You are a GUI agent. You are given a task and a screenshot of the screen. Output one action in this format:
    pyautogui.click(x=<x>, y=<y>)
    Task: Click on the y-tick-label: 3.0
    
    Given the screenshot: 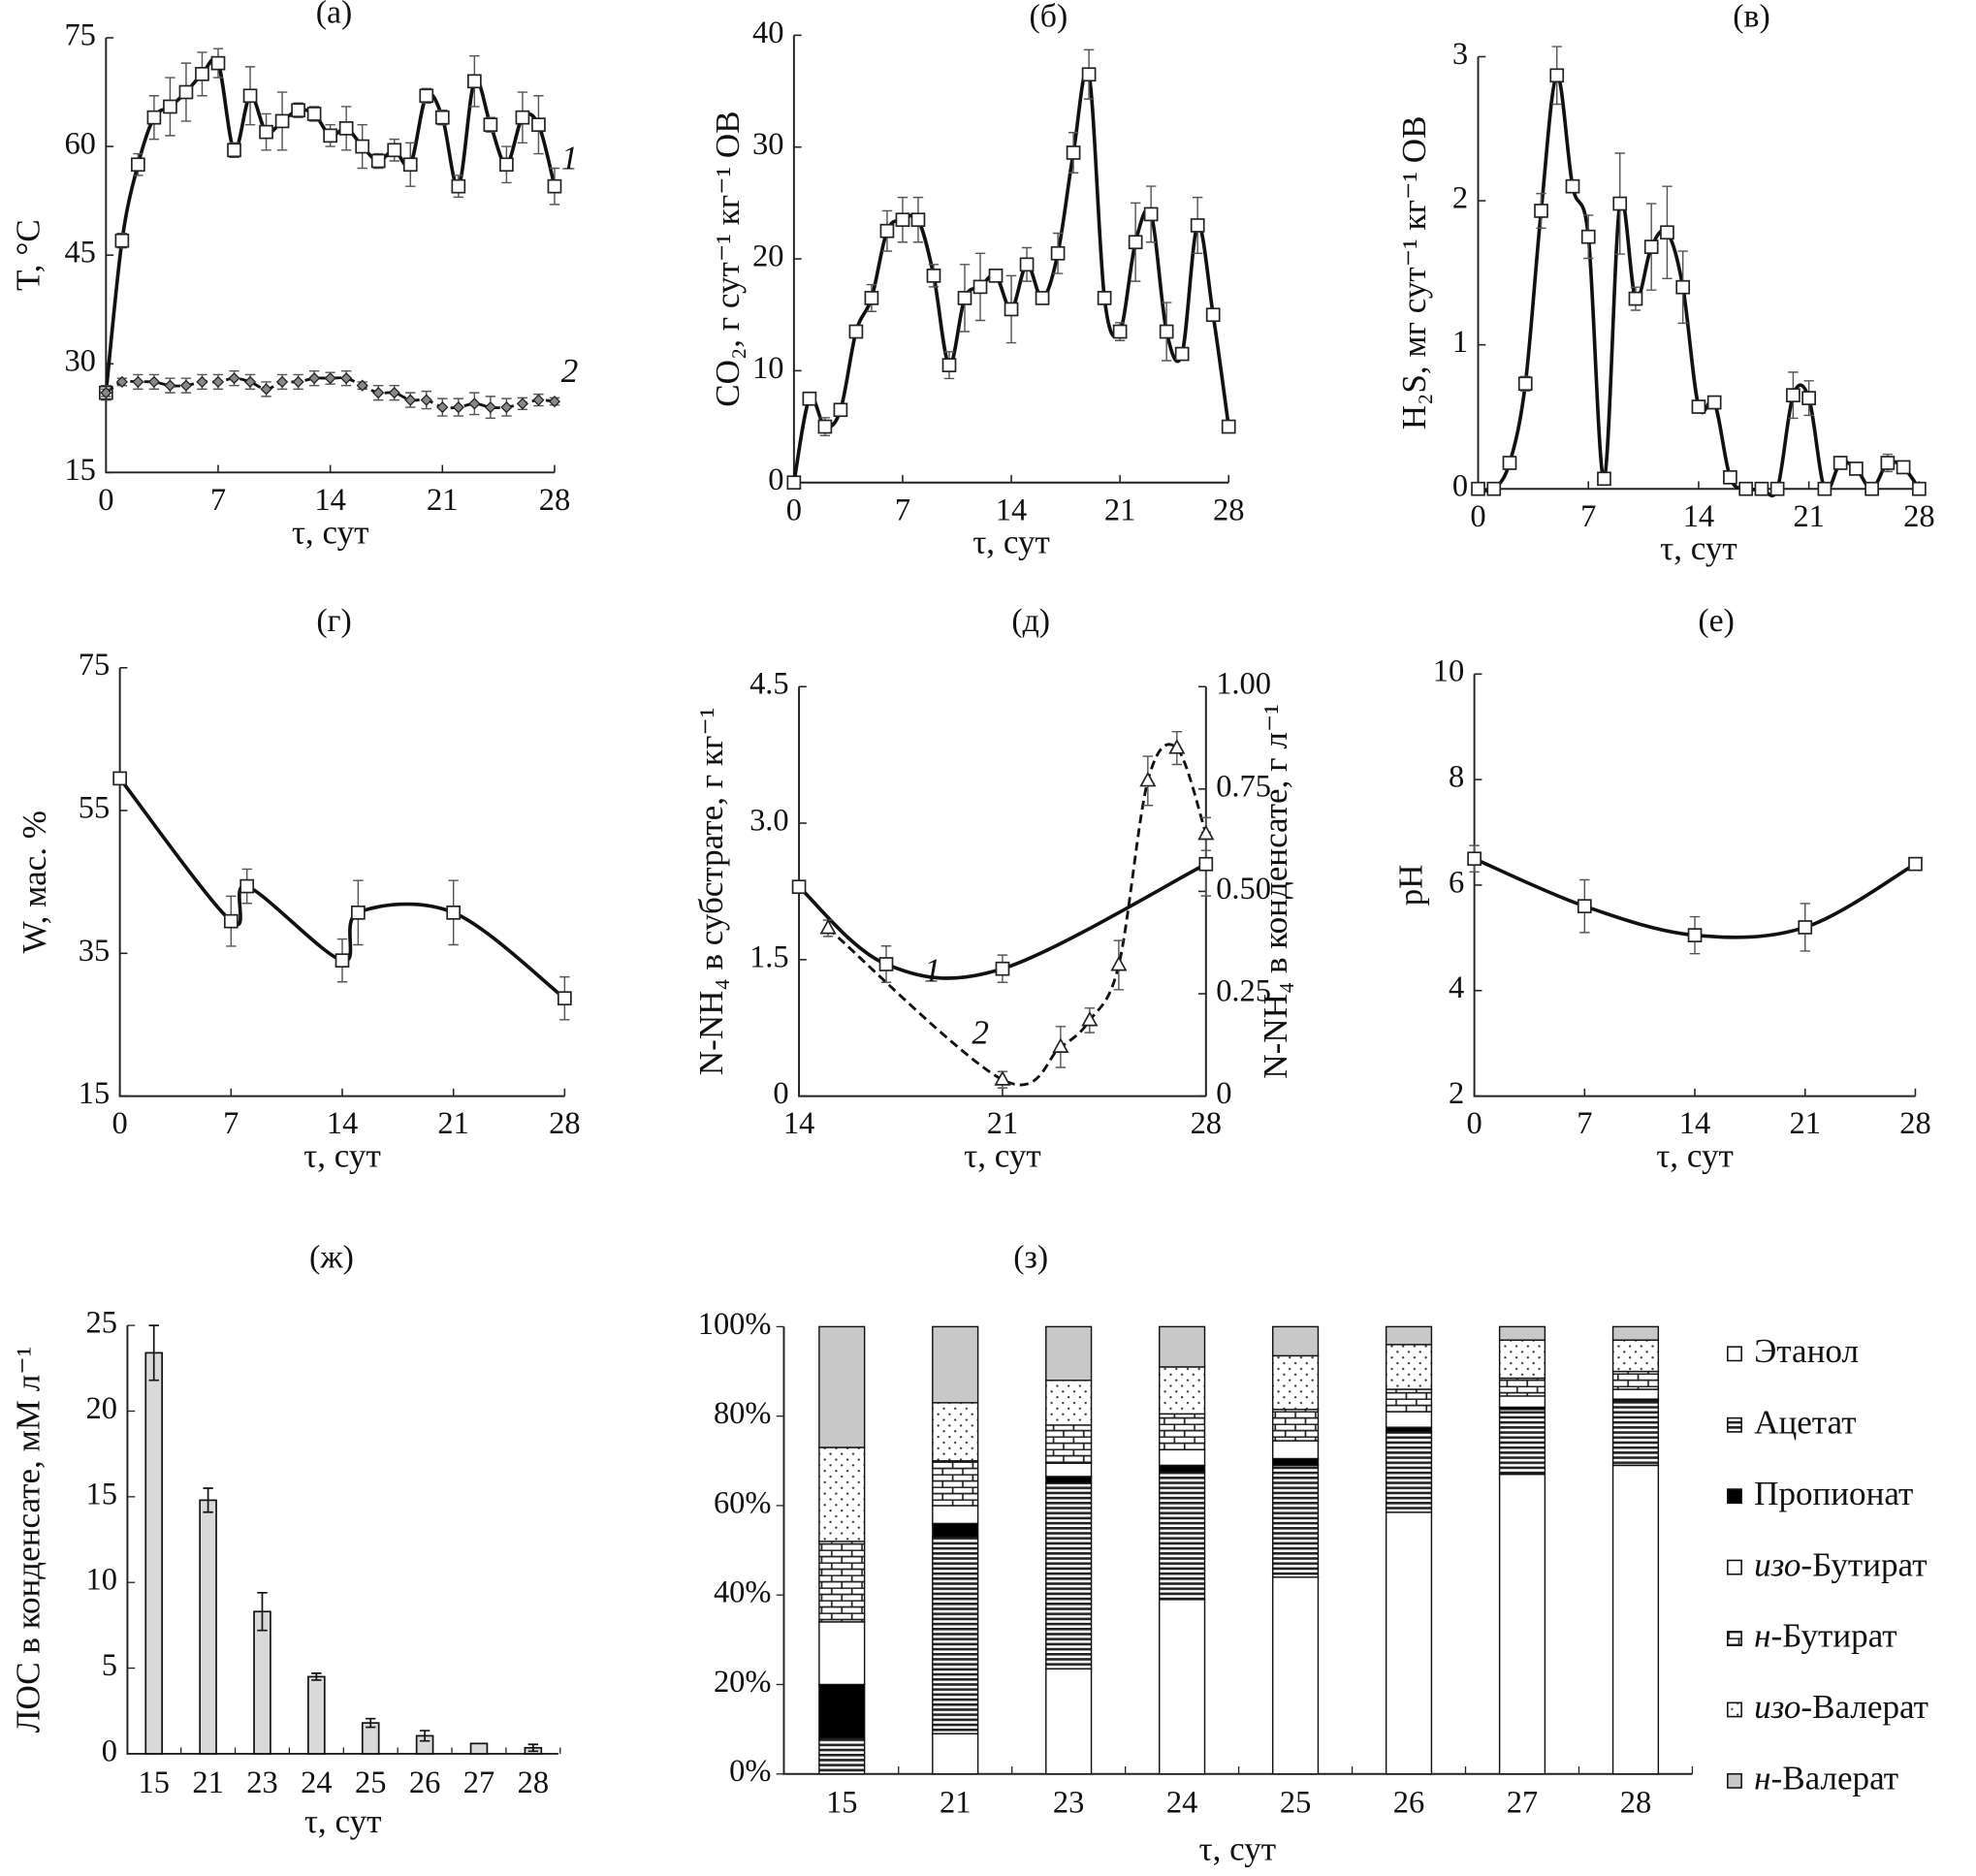 What is the action you would take?
    pyautogui.click(x=769, y=820)
    